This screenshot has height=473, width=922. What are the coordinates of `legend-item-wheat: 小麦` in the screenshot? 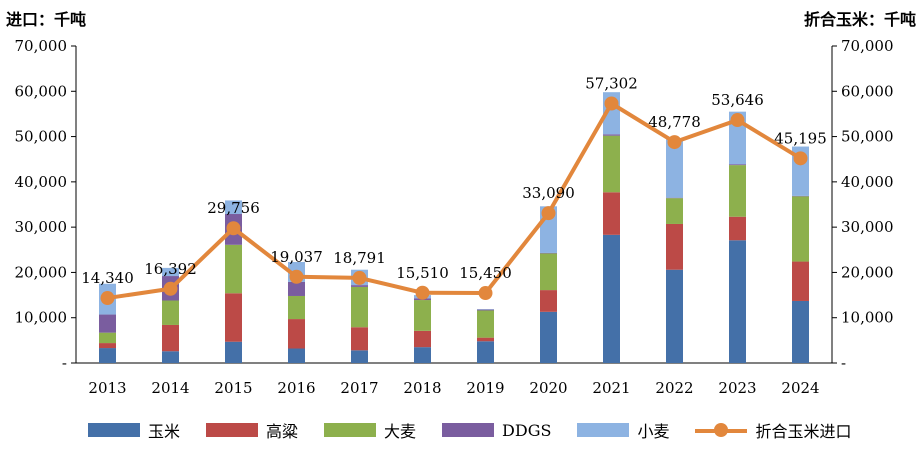 It's located at (623, 430).